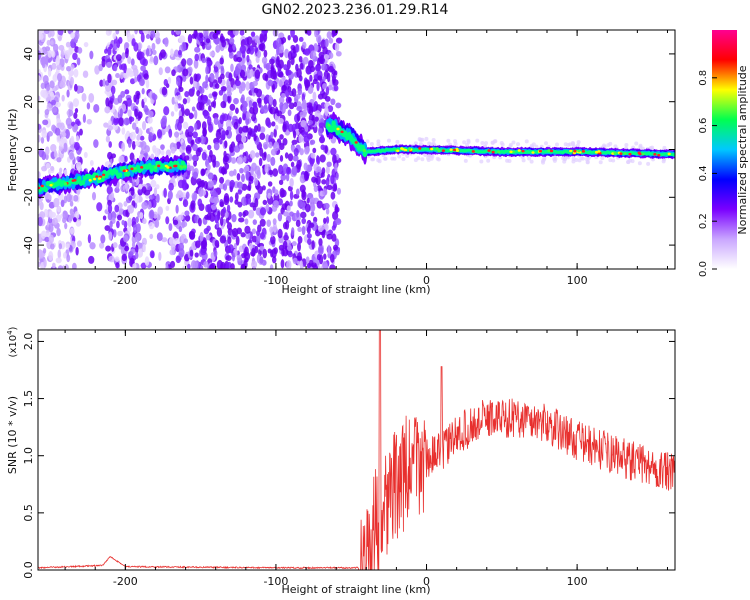 This screenshot has width=750, height=600. What do you see at coordinates (13, 346) in the screenshot?
I see `snr-y-scale-base: (x10` at bounding box center [13, 346].